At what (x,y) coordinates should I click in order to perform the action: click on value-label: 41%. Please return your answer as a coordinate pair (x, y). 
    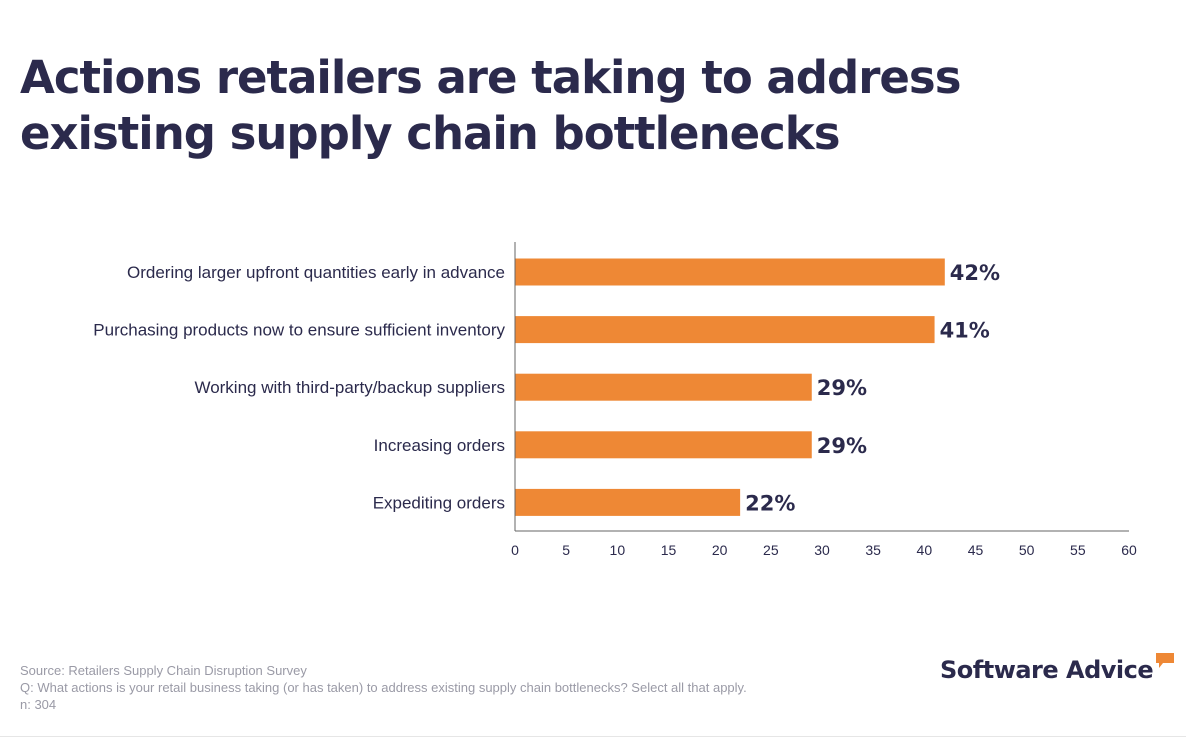
    Looking at the image, I should click on (965, 331).